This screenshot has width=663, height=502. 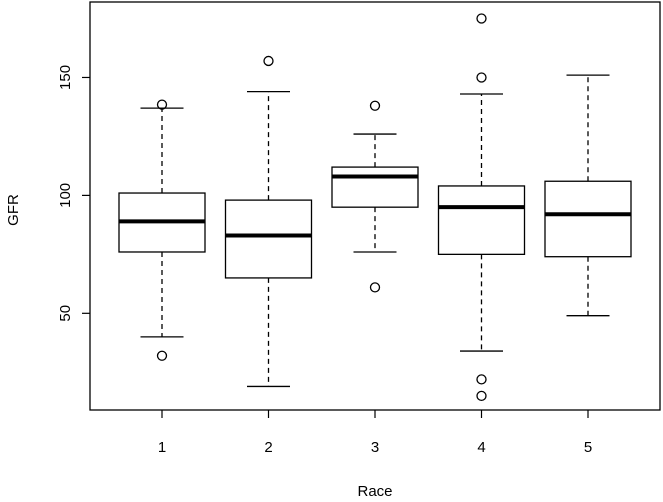 I want to click on y-tick-label: 50, so click(x=65, y=313).